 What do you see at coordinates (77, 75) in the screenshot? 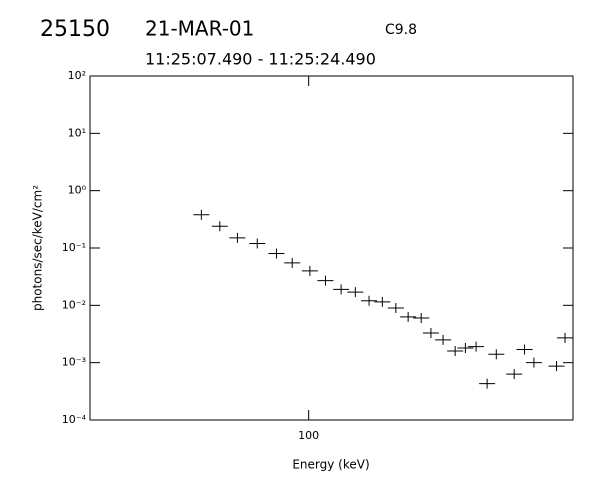
I see `y-tick-label: 10²` at bounding box center [77, 75].